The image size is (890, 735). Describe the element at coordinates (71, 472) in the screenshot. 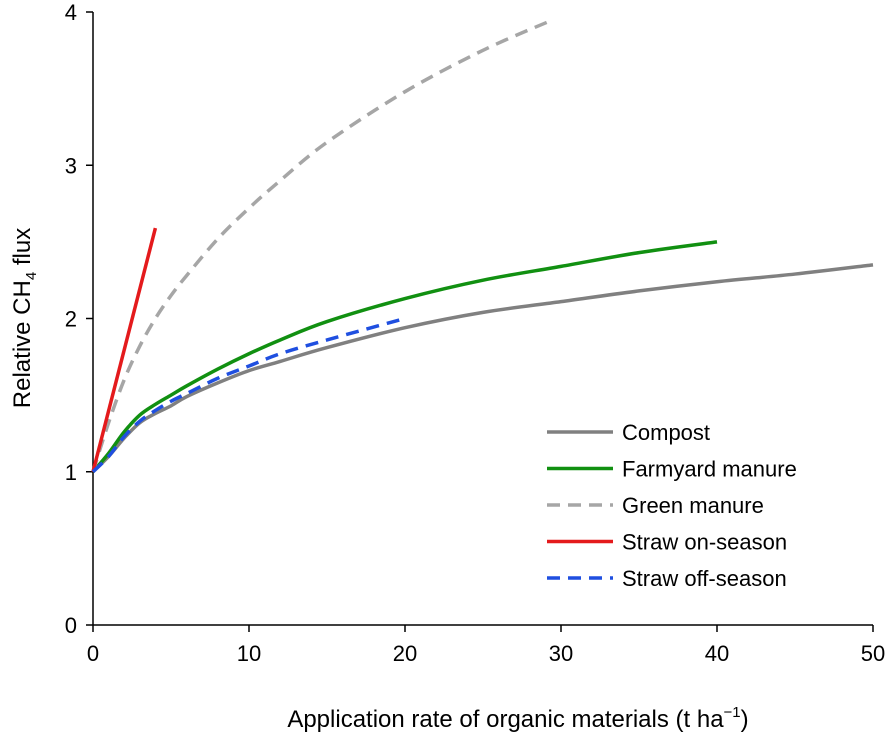

I see `y-tick-label: 1` at that location.